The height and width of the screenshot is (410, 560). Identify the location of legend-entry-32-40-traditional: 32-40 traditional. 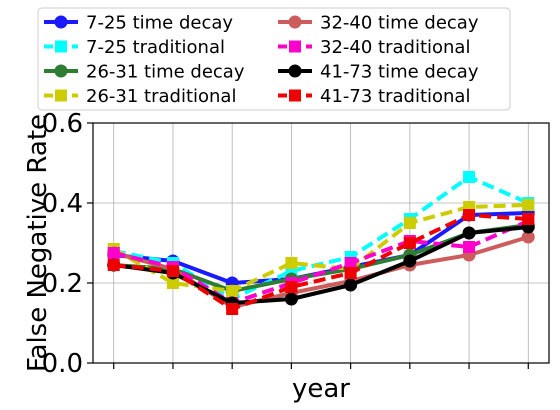
(374, 47).